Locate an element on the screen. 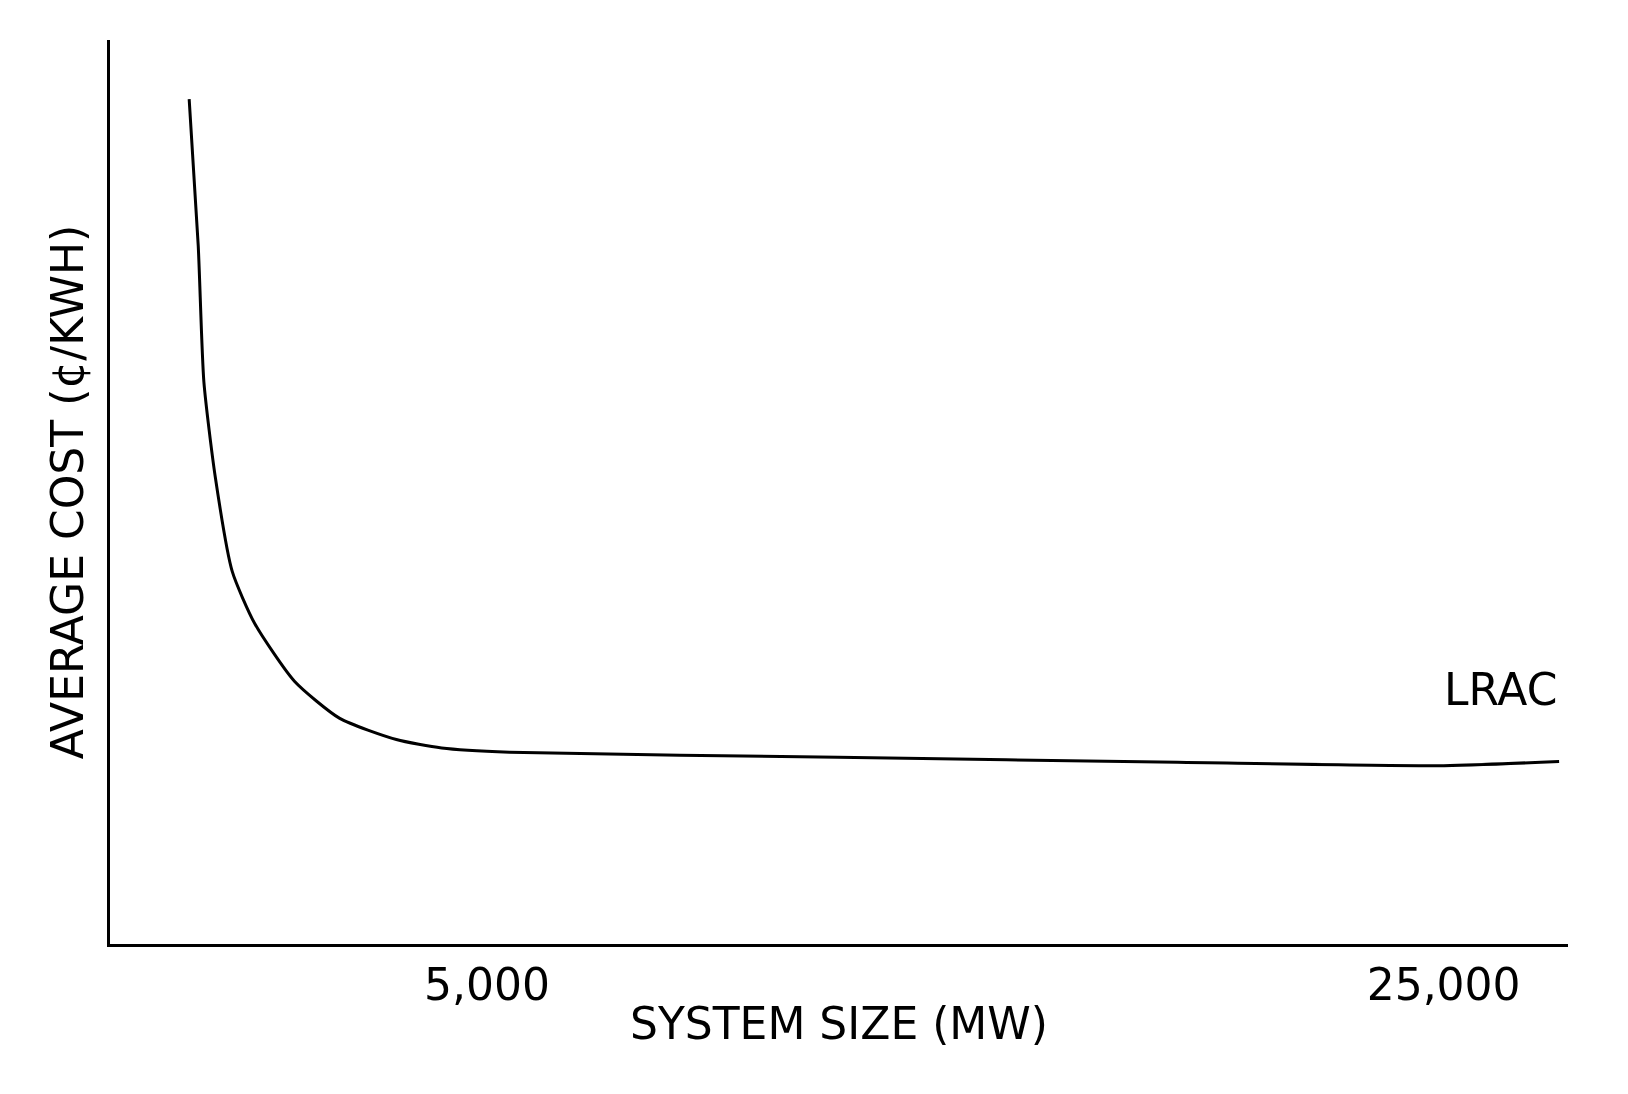 The image size is (1628, 1094). series-label: LRAC is located at coordinates (1501, 689).